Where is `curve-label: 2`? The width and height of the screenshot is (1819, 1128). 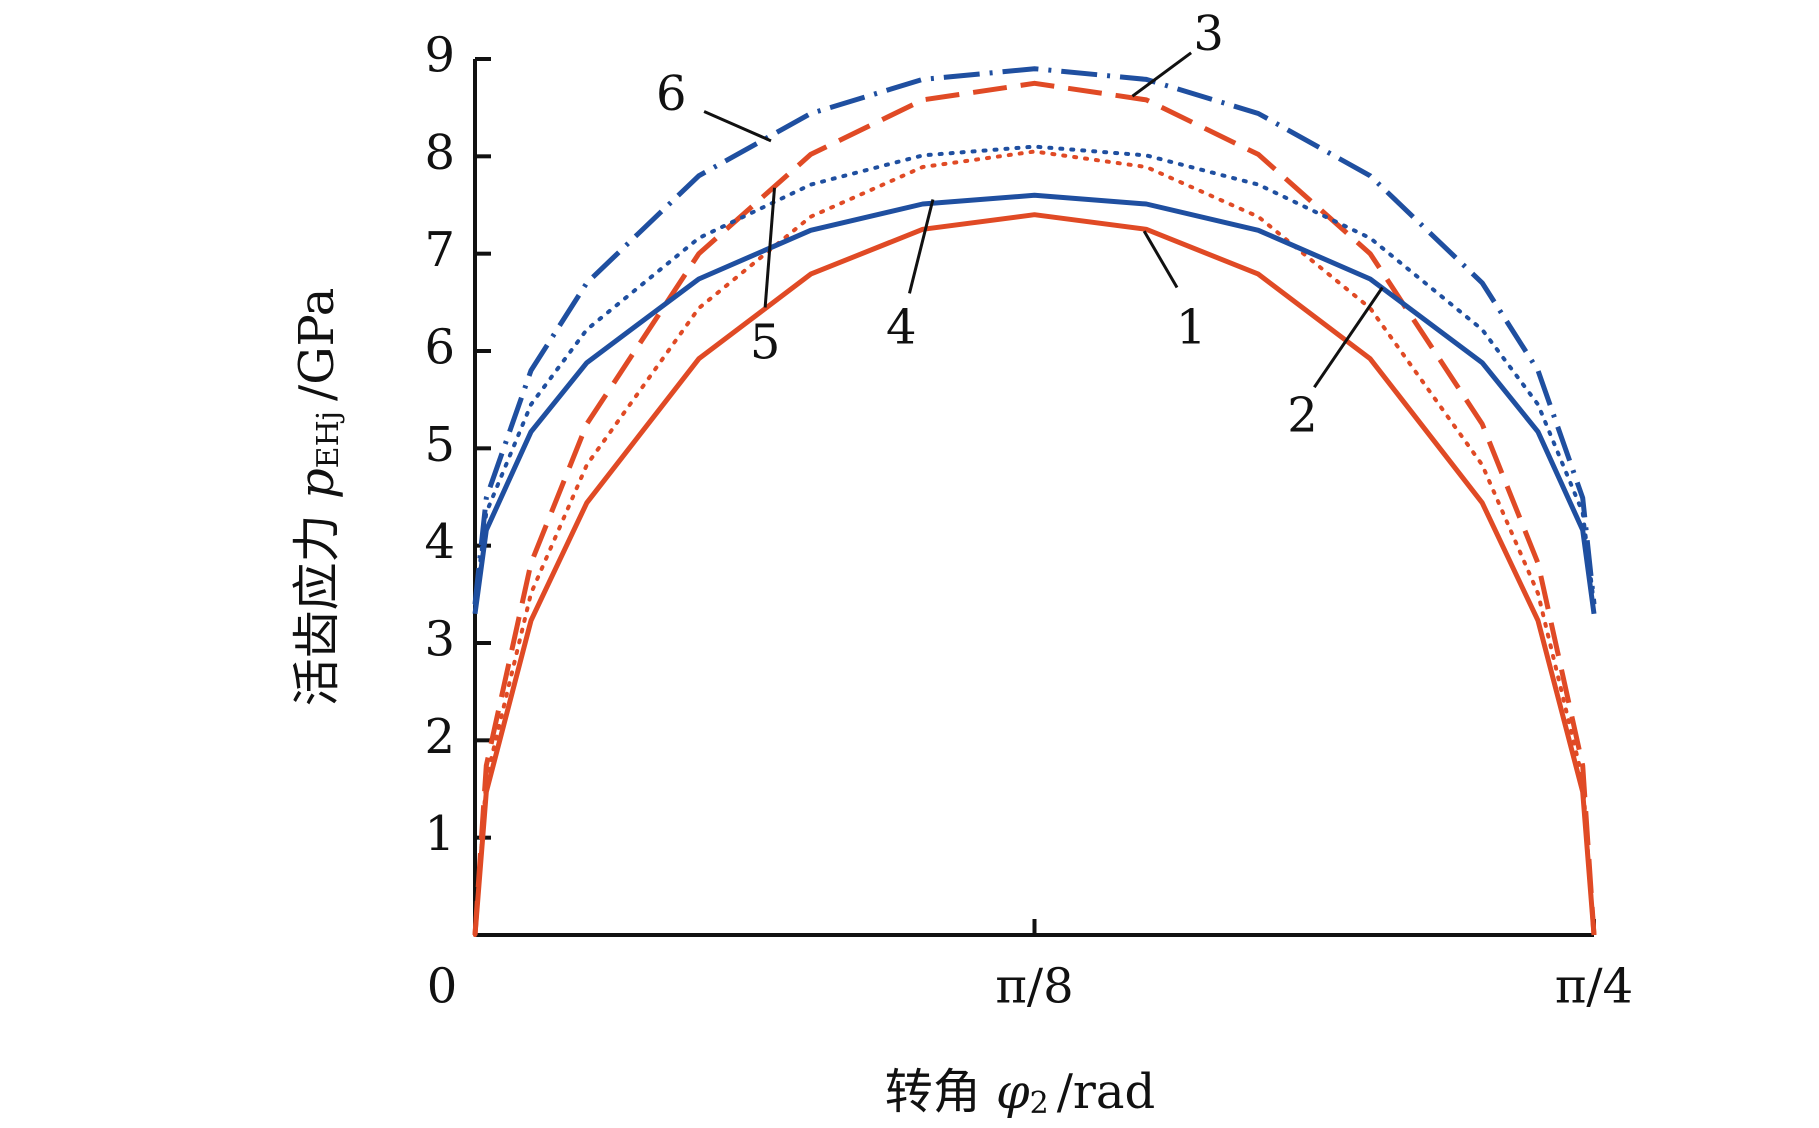
curve-label: 2 is located at coordinates (1302, 415).